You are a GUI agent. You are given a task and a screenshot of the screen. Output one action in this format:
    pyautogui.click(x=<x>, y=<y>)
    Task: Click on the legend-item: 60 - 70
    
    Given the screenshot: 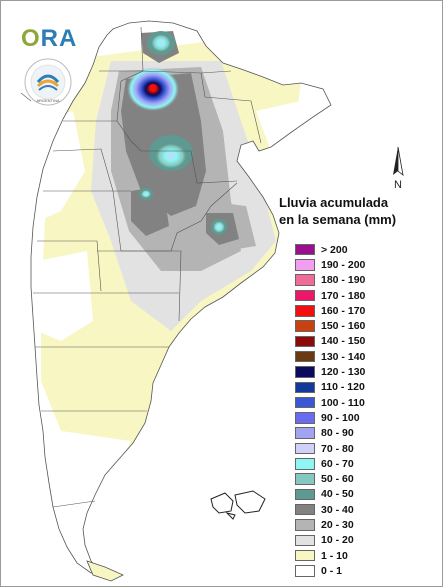 What is the action you would take?
    pyautogui.click(x=330, y=463)
    